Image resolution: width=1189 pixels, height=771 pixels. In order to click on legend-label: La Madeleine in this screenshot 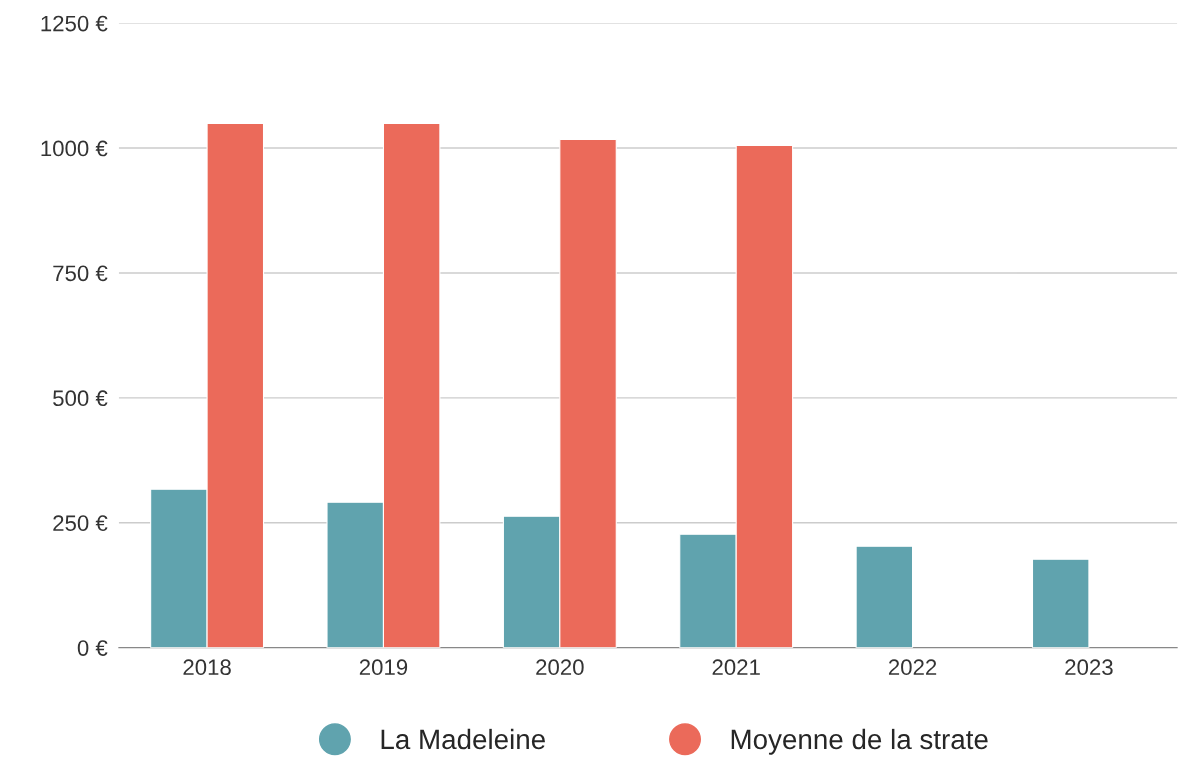, I will do `click(463, 739)`.